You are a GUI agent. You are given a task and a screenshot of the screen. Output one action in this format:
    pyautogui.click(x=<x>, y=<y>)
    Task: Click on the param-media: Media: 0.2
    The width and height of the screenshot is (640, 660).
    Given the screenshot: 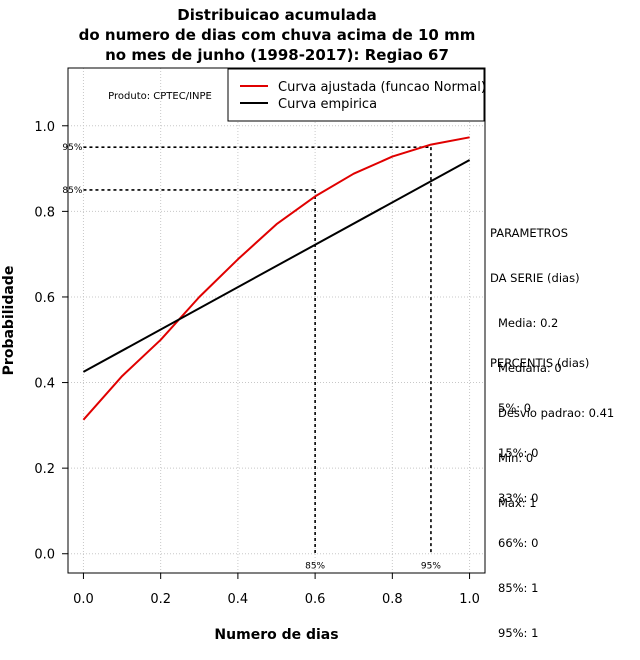 What is the action you would take?
    pyautogui.click(x=528, y=323)
    